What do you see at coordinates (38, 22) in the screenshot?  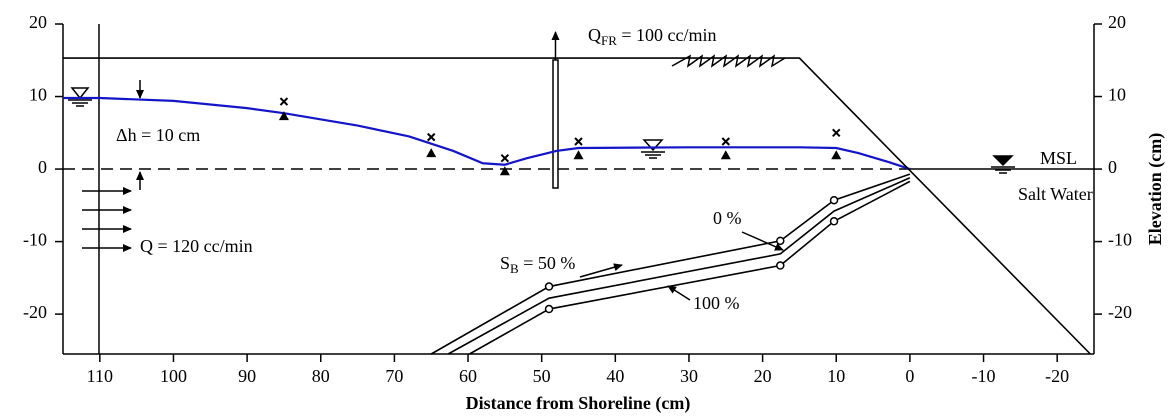 I see `y-tick-label: 20` at bounding box center [38, 22].